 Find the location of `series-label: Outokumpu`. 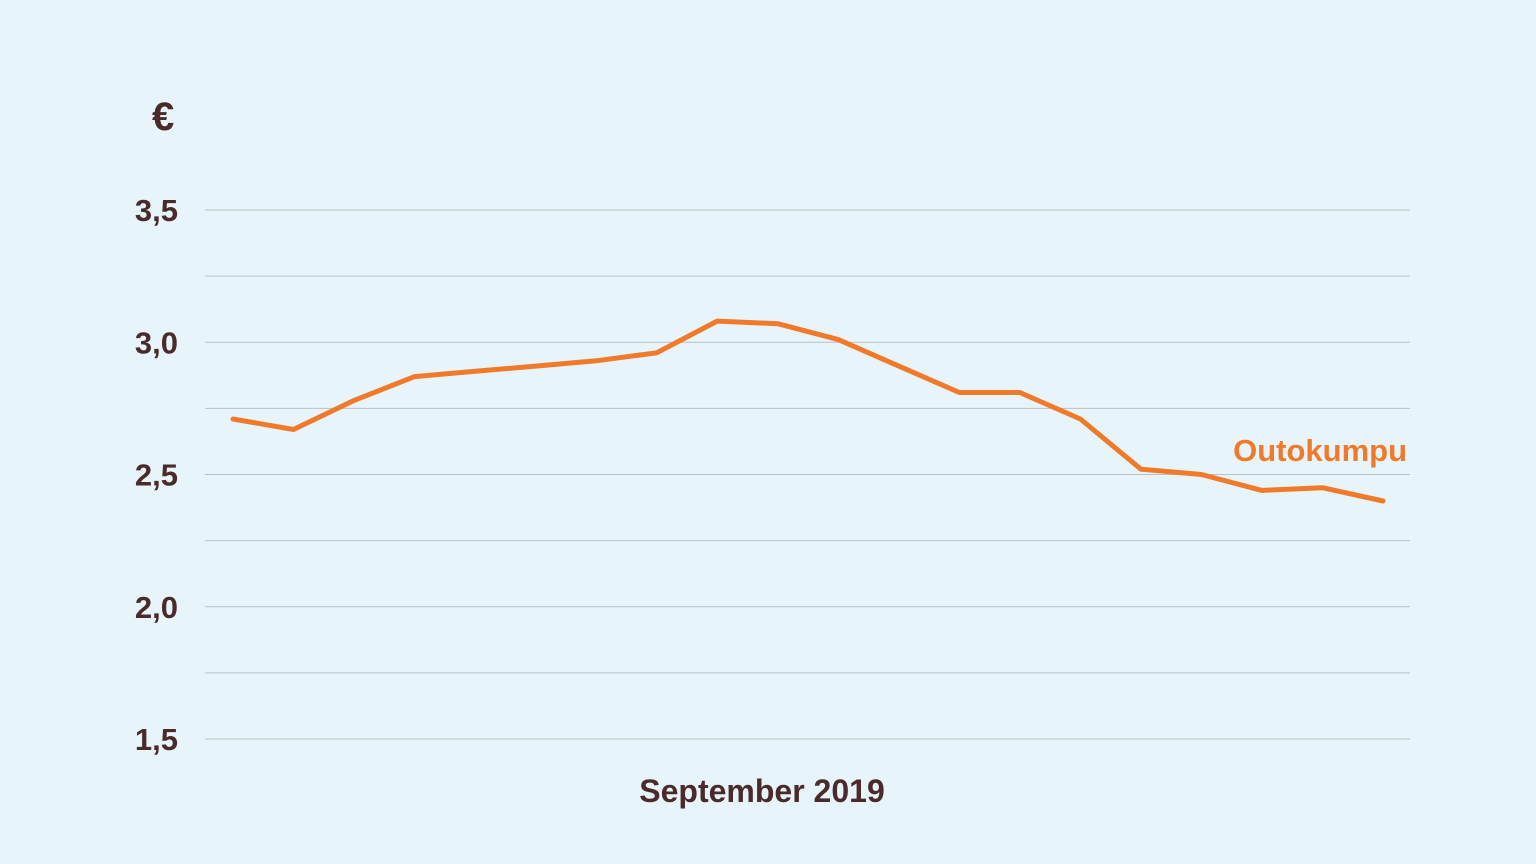

series-label: Outokumpu is located at coordinates (1320, 450).